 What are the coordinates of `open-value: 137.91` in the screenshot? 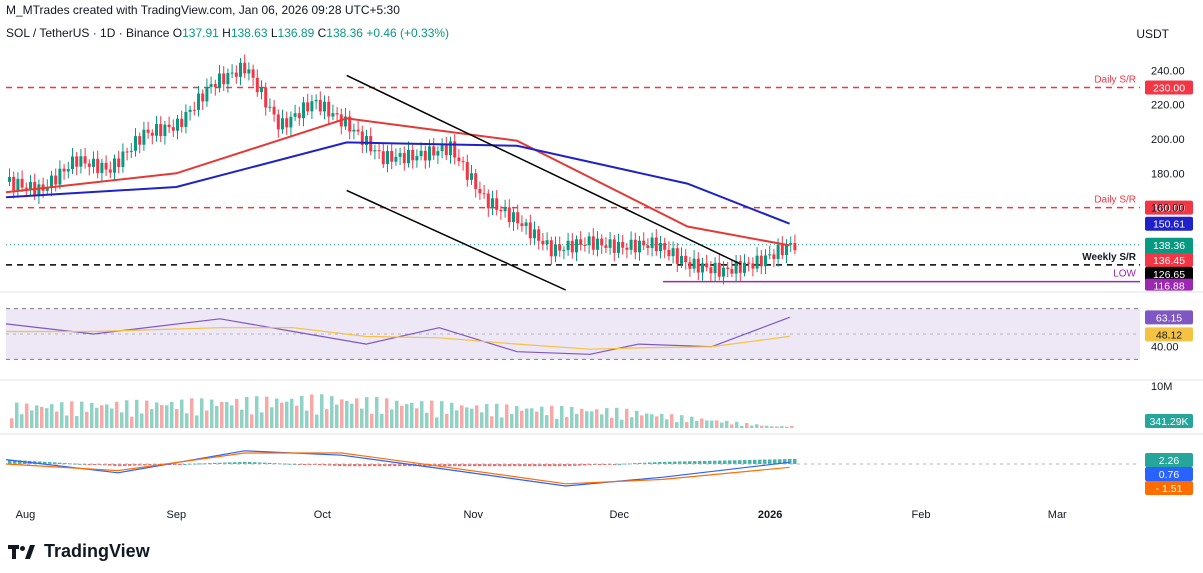 It's located at (200, 33).